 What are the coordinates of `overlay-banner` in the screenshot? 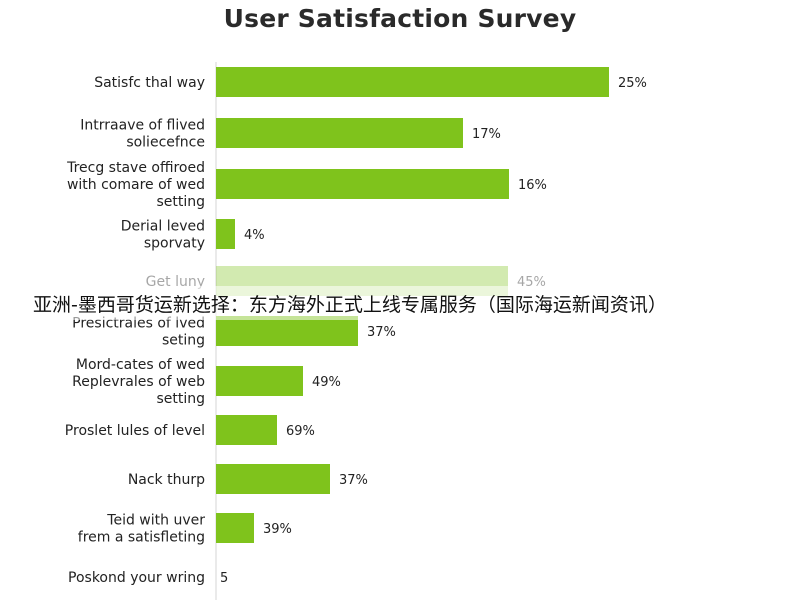 It's located at (400, 303).